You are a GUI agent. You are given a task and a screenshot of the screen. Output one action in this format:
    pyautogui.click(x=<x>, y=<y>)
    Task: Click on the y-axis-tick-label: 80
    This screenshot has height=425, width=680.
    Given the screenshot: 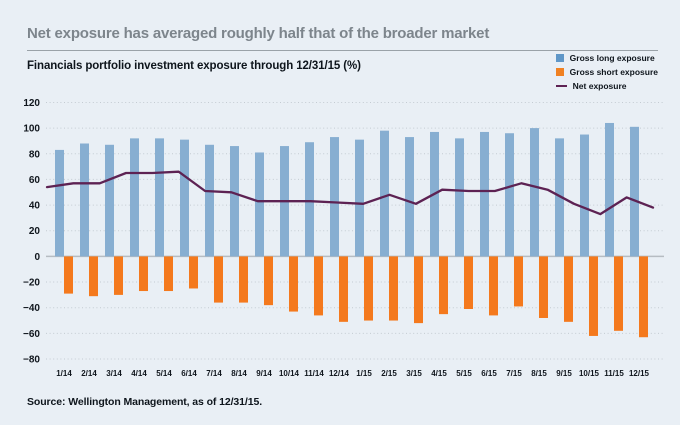 What is the action you would take?
    pyautogui.click(x=35, y=154)
    